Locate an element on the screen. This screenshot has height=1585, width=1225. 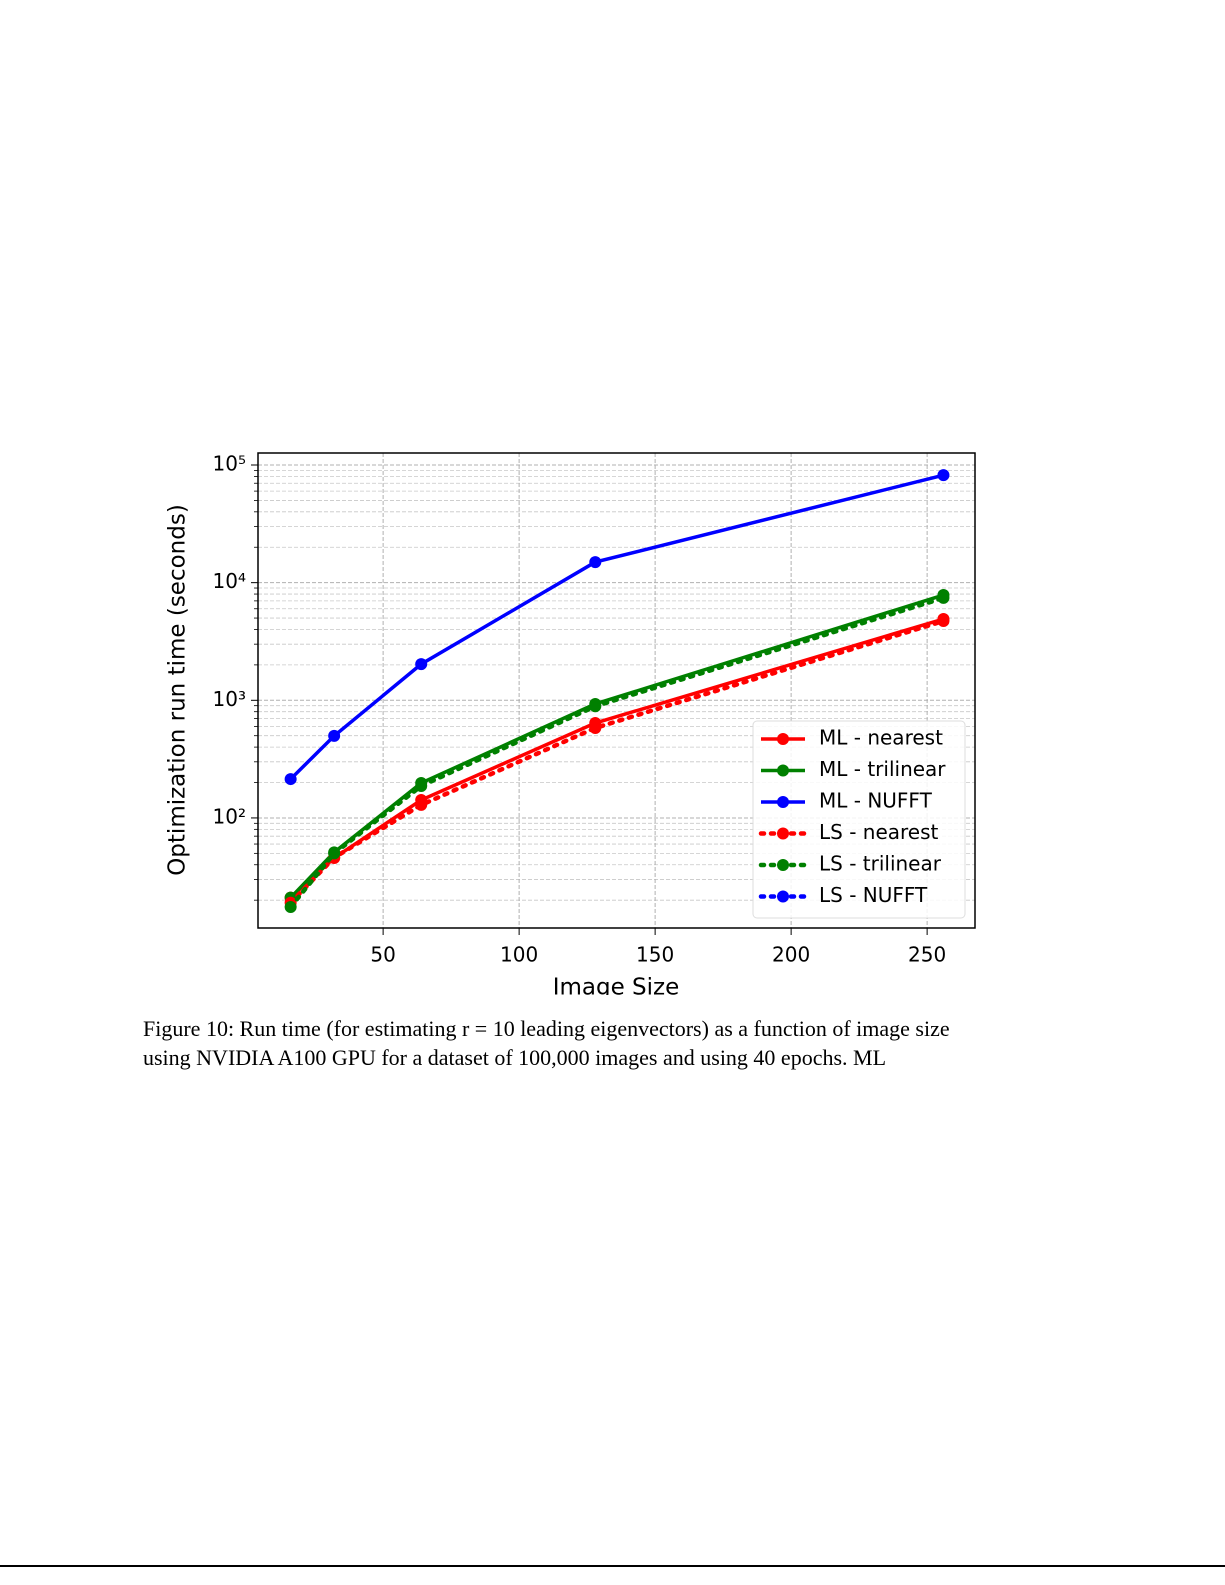
legend-label: LS - nearest is located at coordinates (879, 832).